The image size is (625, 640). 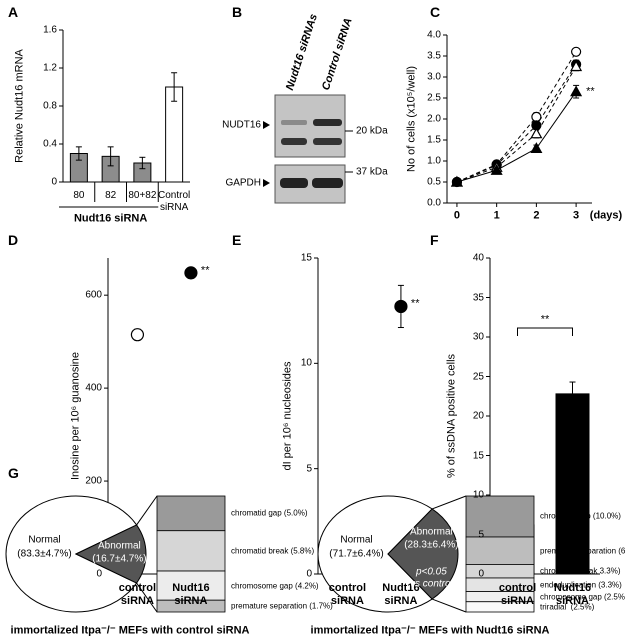 I want to click on breakdown-label: premature separation (6.7%), so click(x=582, y=551).